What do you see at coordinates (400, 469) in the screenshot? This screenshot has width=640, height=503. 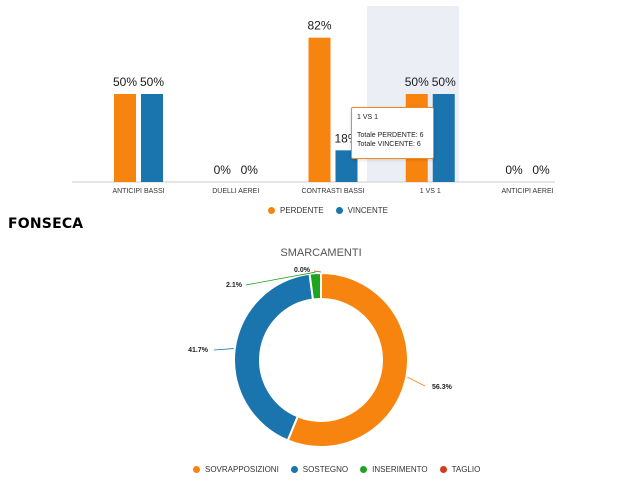 I see `legend-label-inserimento: INSERIMENTO` at bounding box center [400, 469].